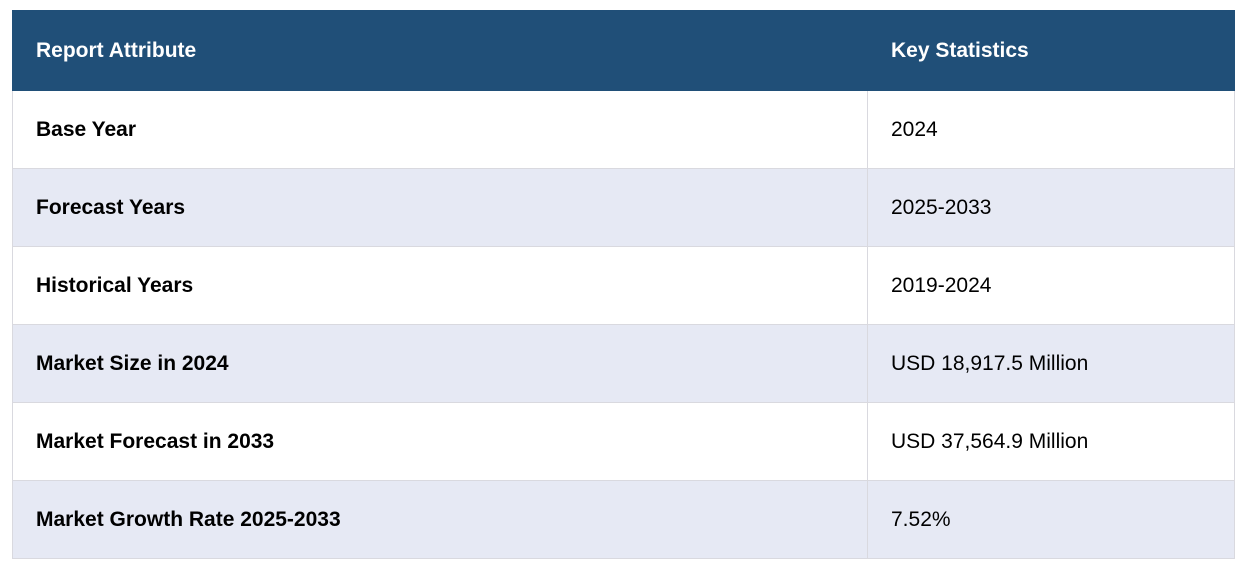 The width and height of the screenshot is (1245, 569). I want to click on table-row: Base Year 2024, so click(623, 129).